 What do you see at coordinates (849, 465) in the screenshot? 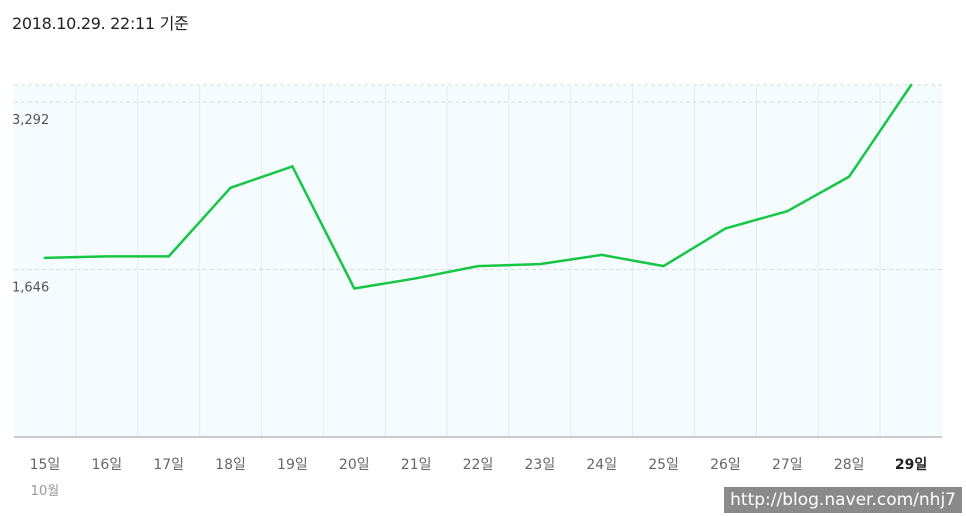
I see `x-tick-label: 28일` at bounding box center [849, 465].